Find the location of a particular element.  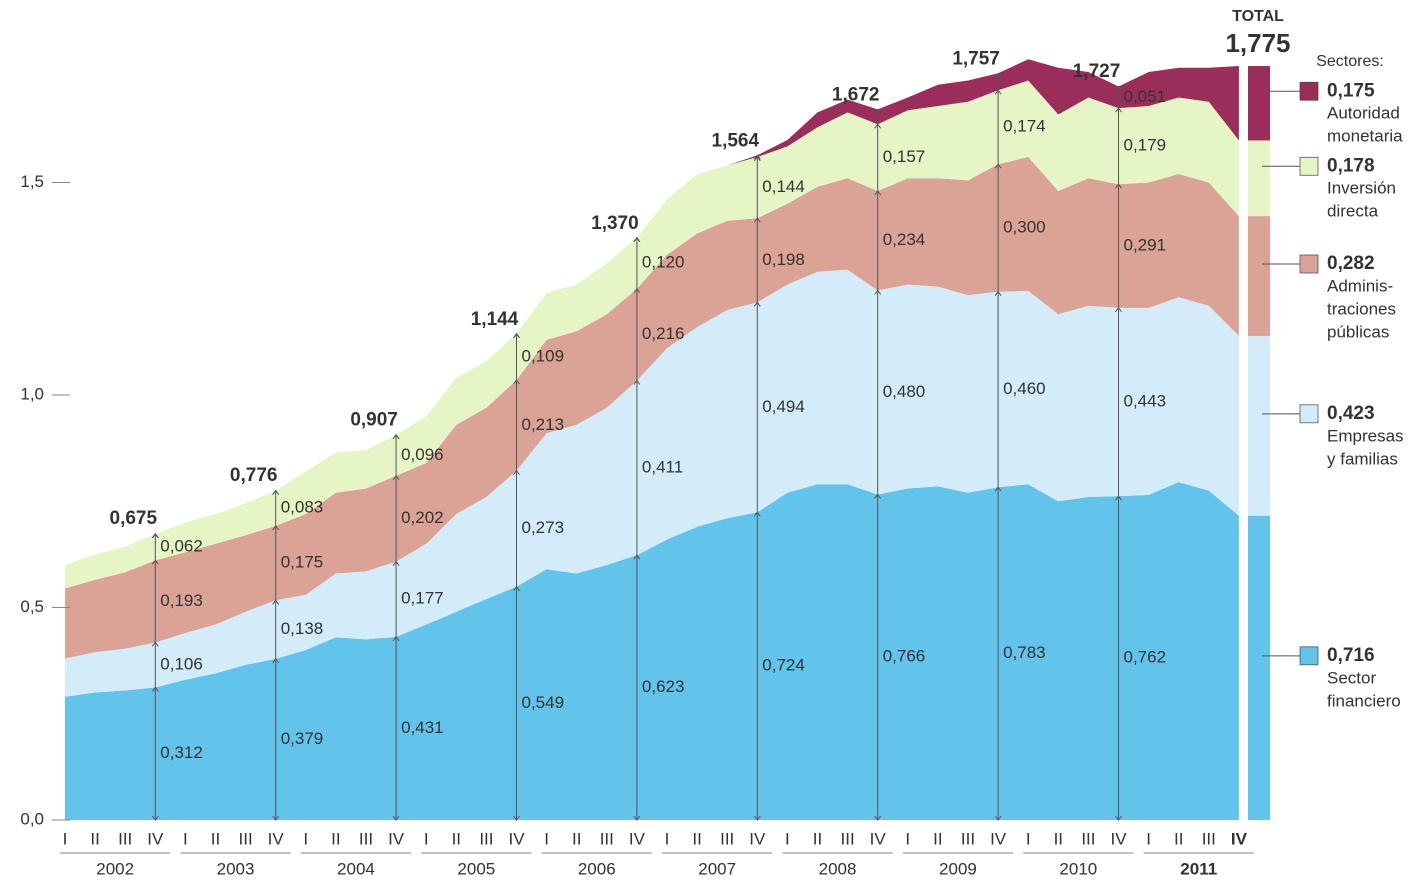

total-label: 1,144 is located at coordinates (495, 319).